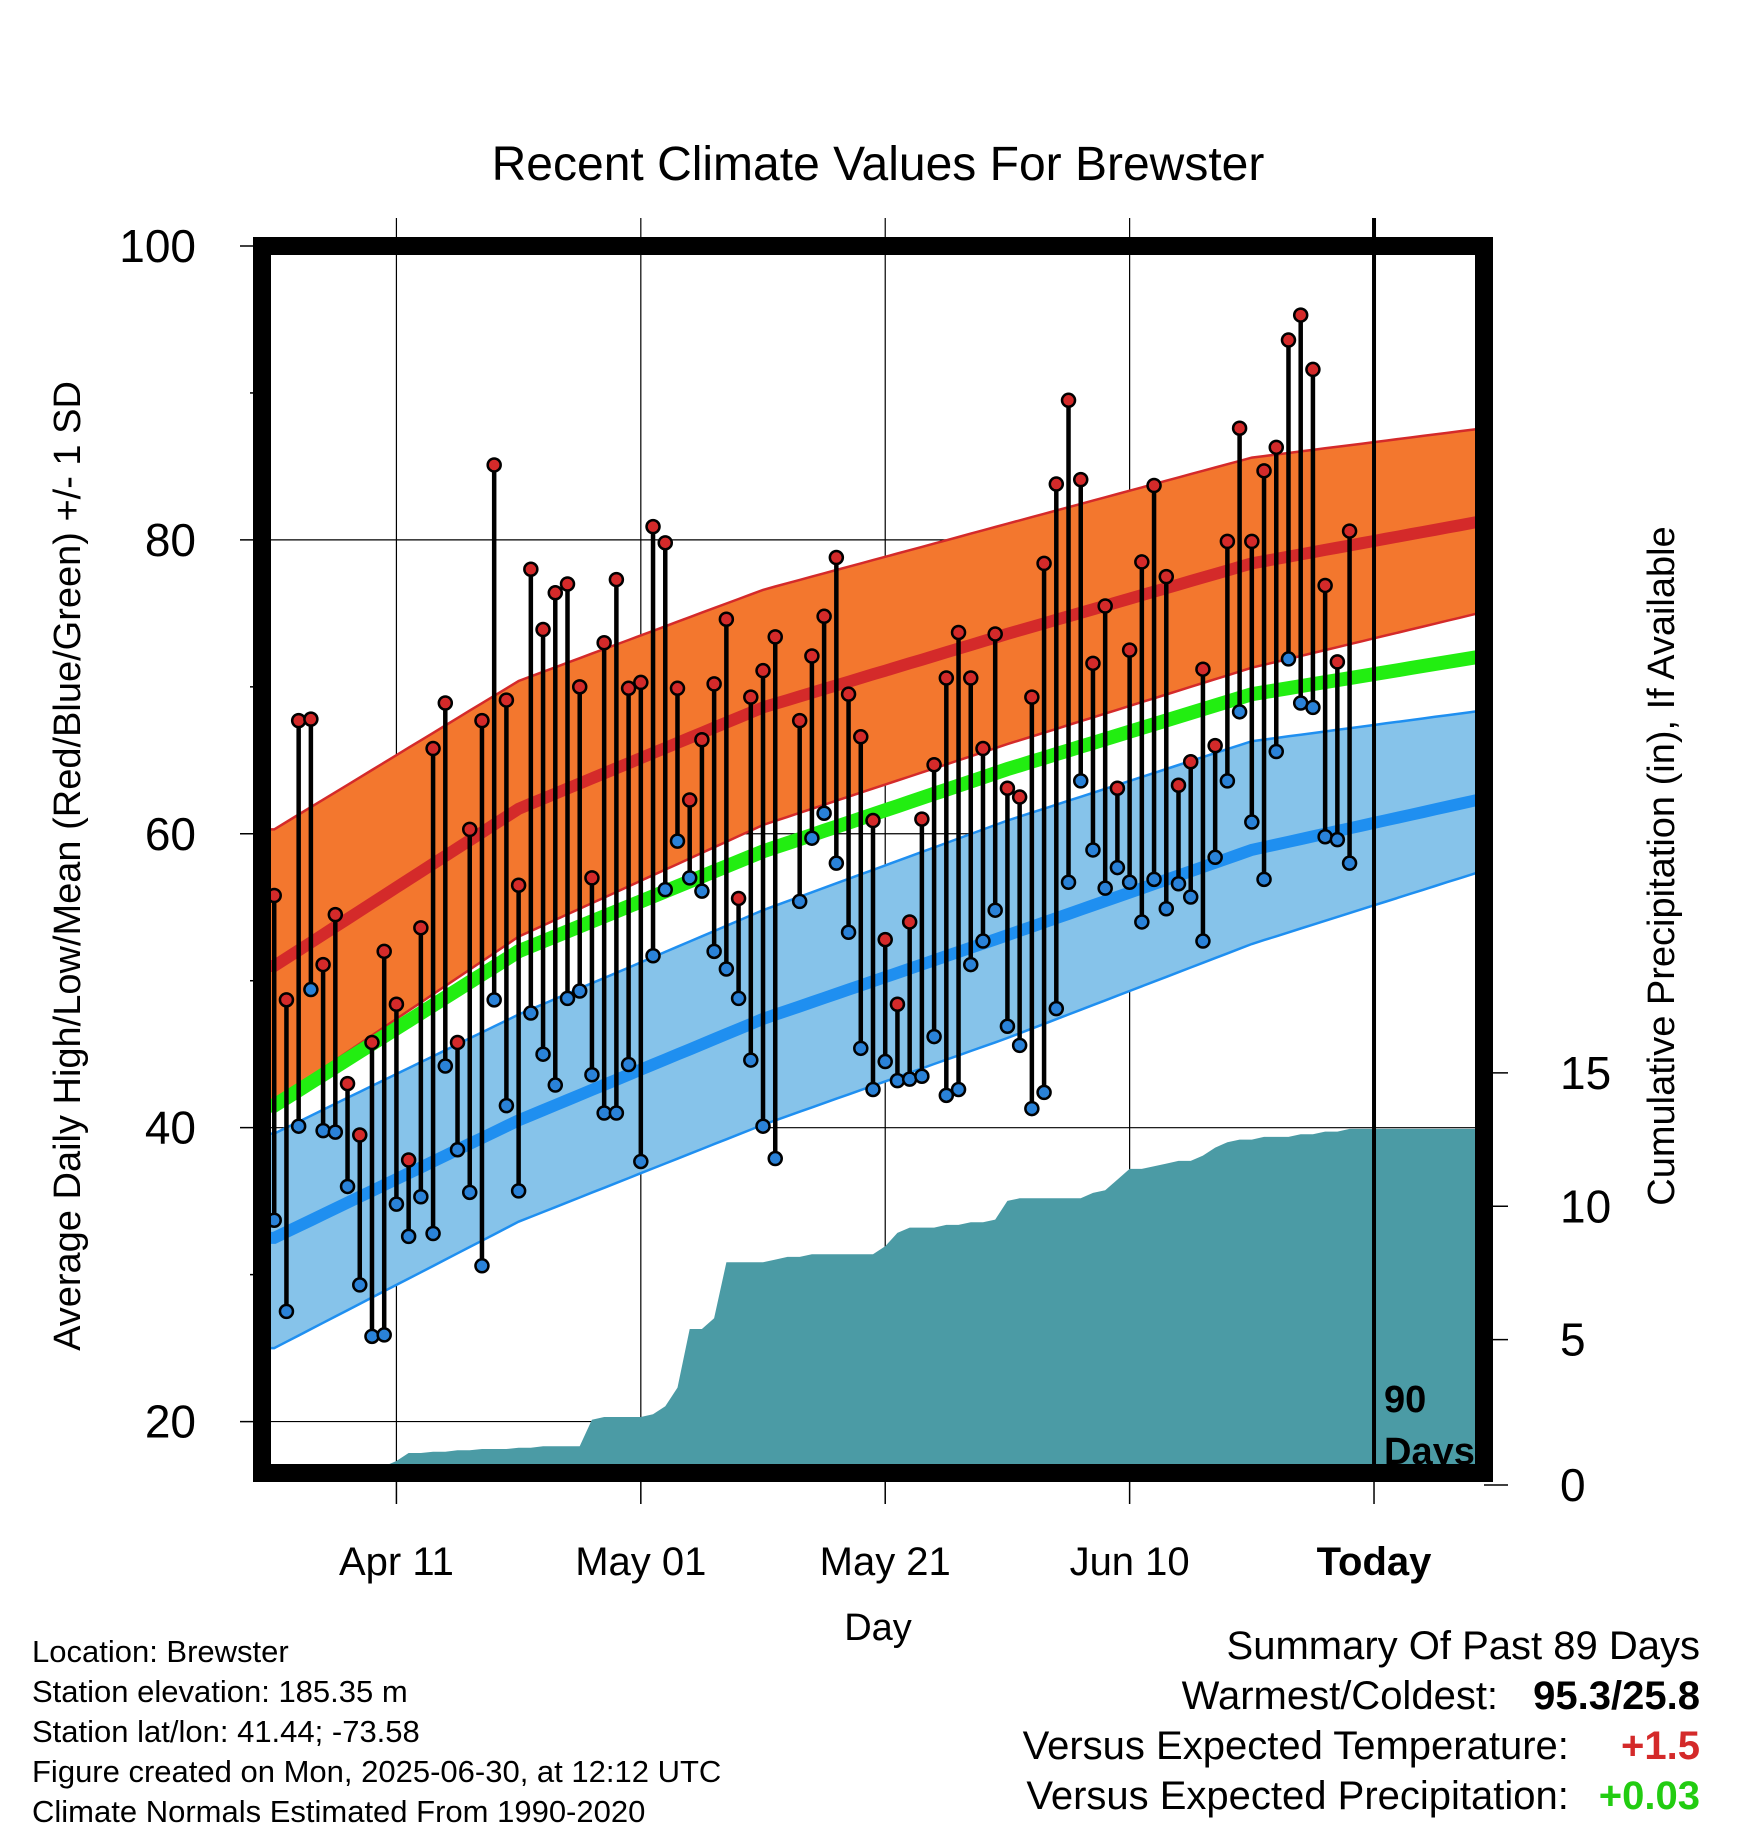 The width and height of the screenshot is (1748, 1830). Describe the element at coordinates (170, 1422) in the screenshot. I see `y-tick-label: 20` at that location.